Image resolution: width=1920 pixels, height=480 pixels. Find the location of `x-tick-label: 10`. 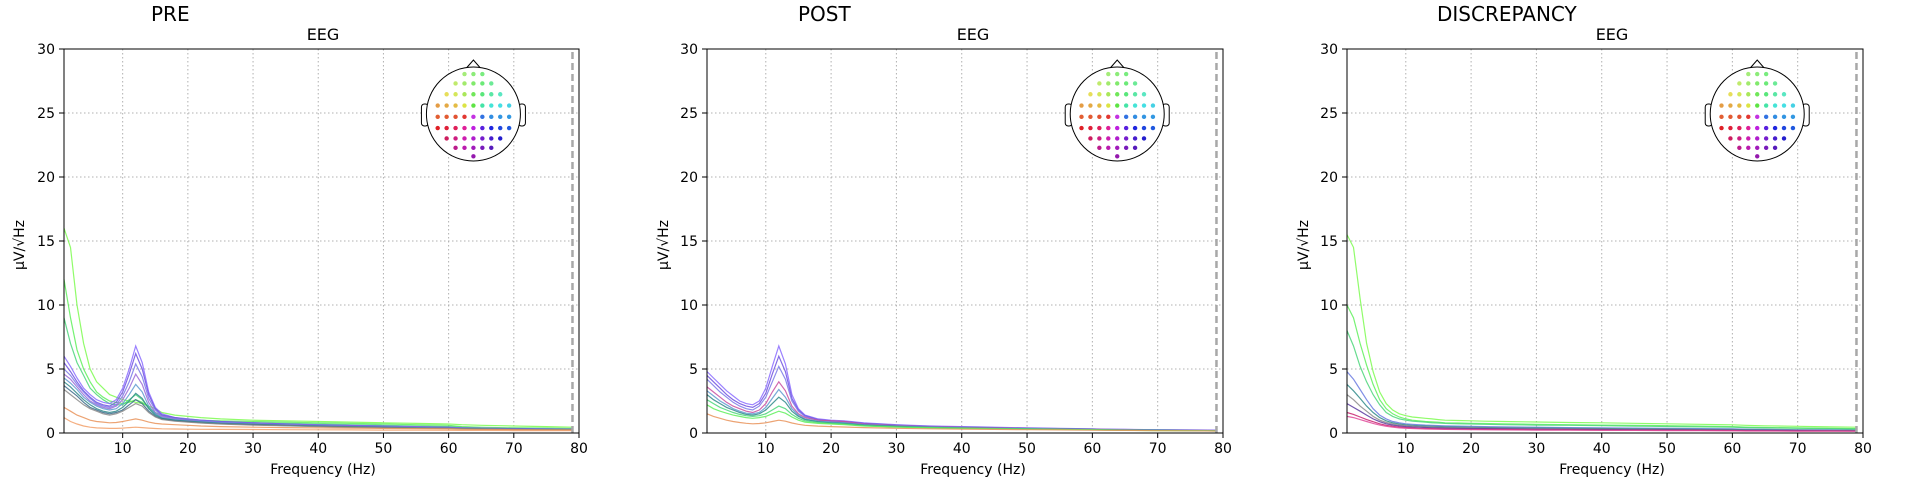

x-tick-label: 10 is located at coordinates (123, 449).